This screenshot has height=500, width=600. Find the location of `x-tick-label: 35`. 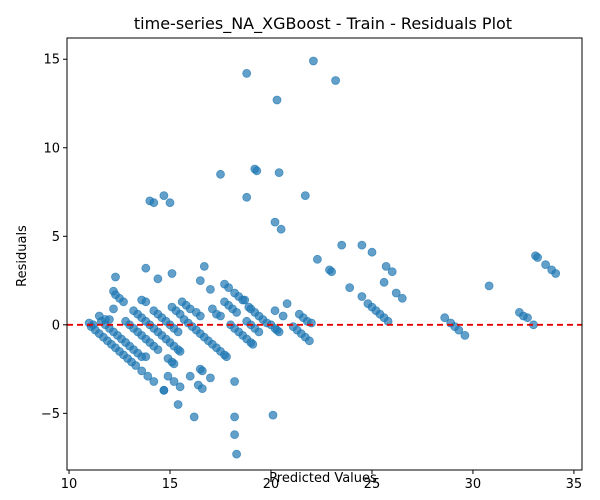

x-tick-label: 35 is located at coordinates (574, 484).